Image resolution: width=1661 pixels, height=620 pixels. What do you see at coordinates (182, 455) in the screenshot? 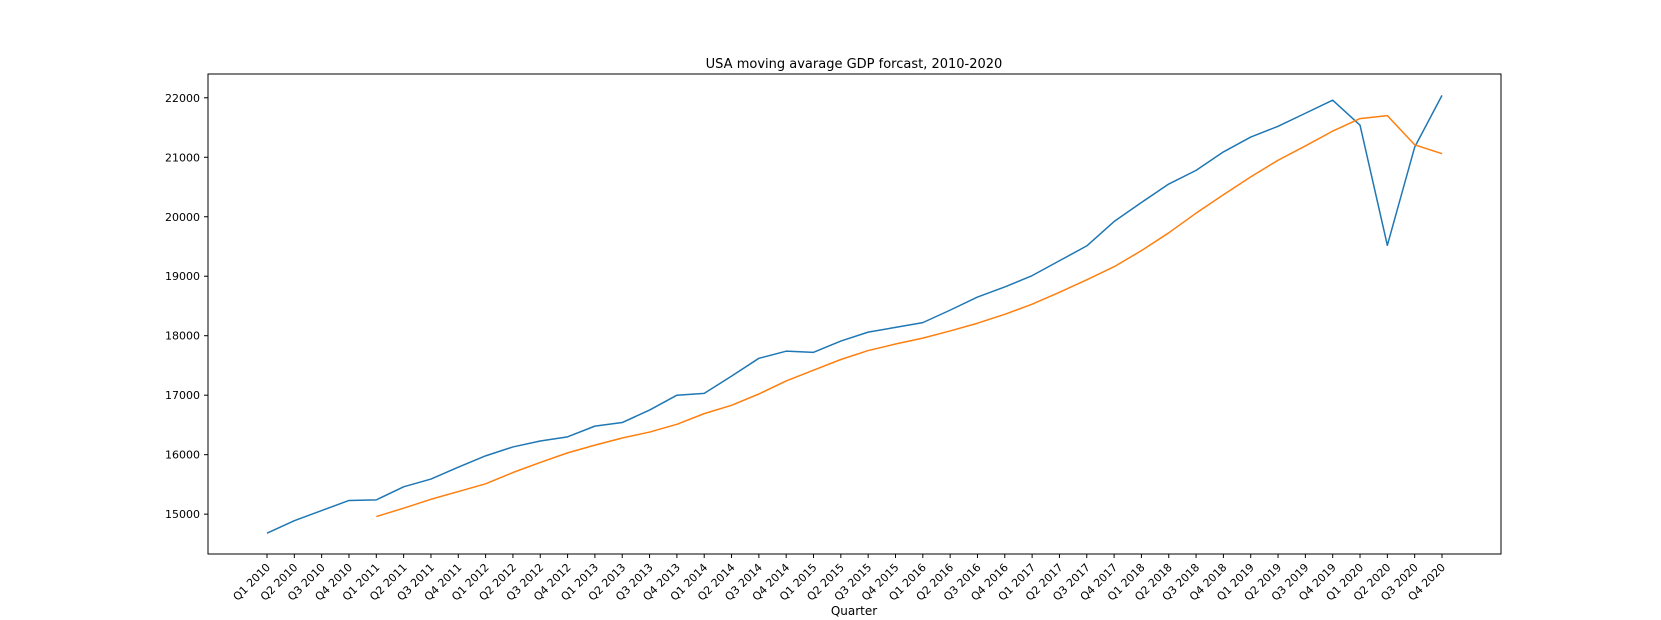
I see `y-tick-label: 16000` at bounding box center [182, 455].